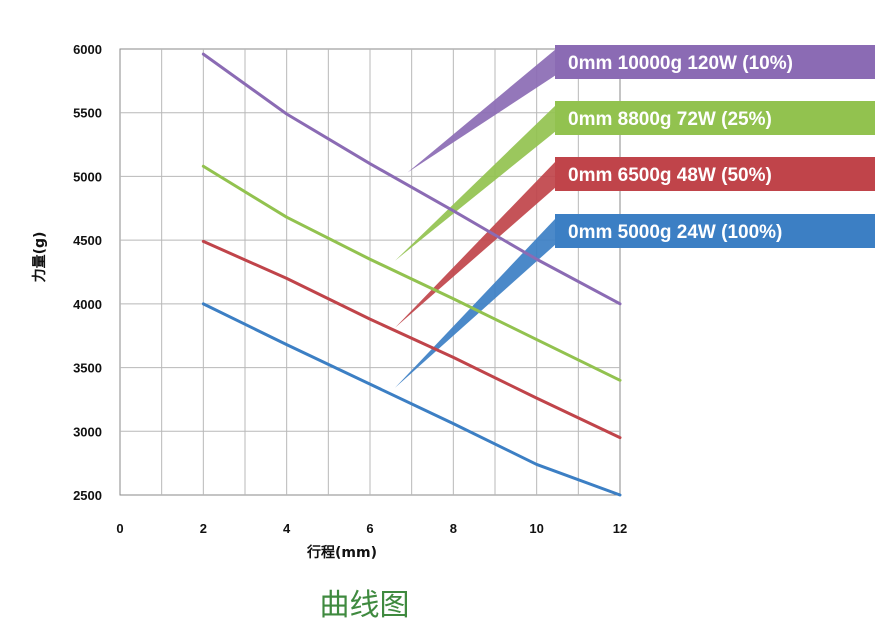 This screenshot has width=891, height=638. Describe the element at coordinates (87, 272) in the screenshot. I see `y-tick-labels: 2500 3000 3500 4000 4500 5000 5500 6000` at that location.